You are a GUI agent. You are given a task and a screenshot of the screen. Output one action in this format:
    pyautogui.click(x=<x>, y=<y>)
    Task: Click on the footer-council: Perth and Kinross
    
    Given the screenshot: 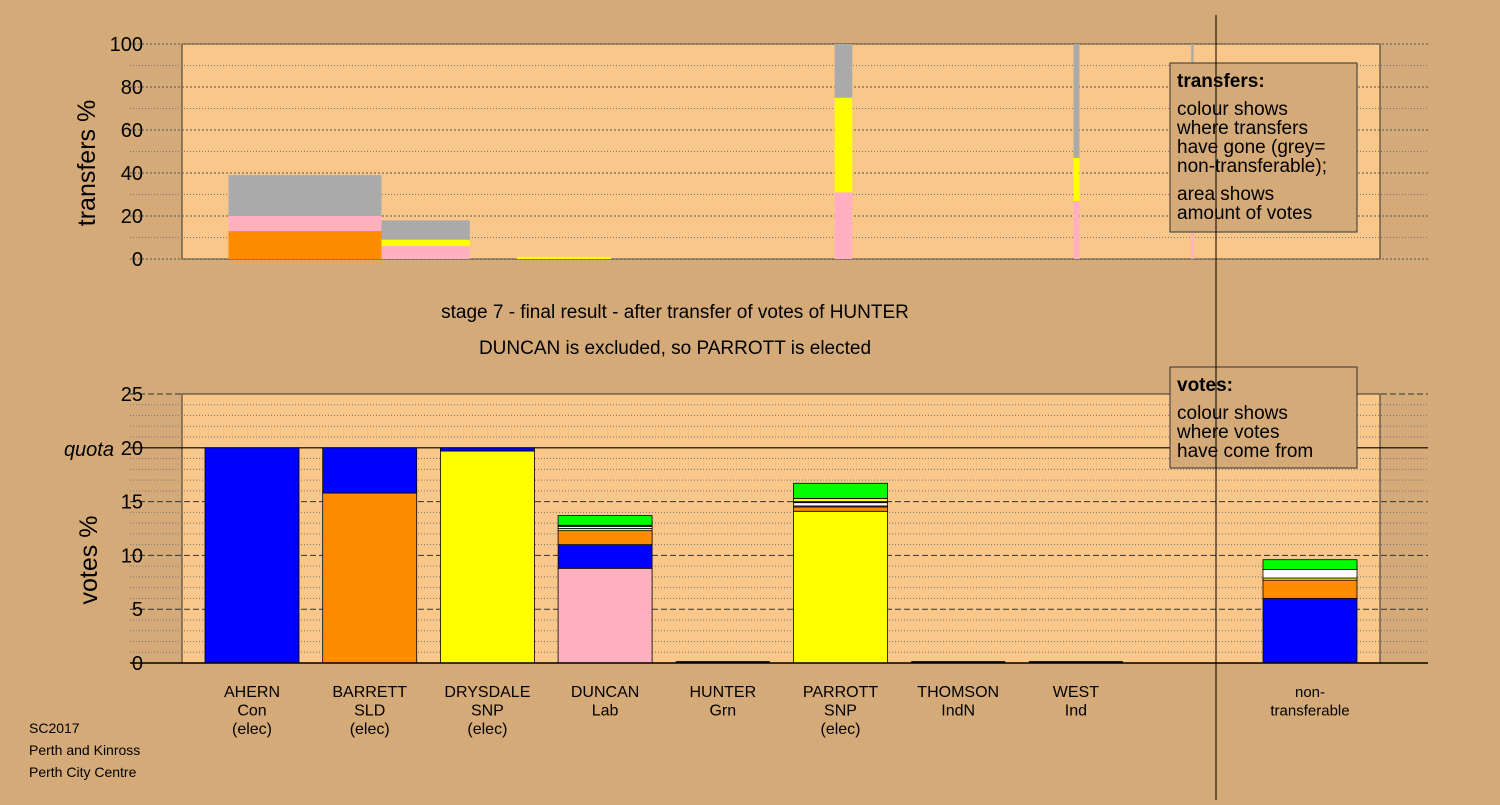 What is the action you would take?
    pyautogui.click(x=85, y=750)
    